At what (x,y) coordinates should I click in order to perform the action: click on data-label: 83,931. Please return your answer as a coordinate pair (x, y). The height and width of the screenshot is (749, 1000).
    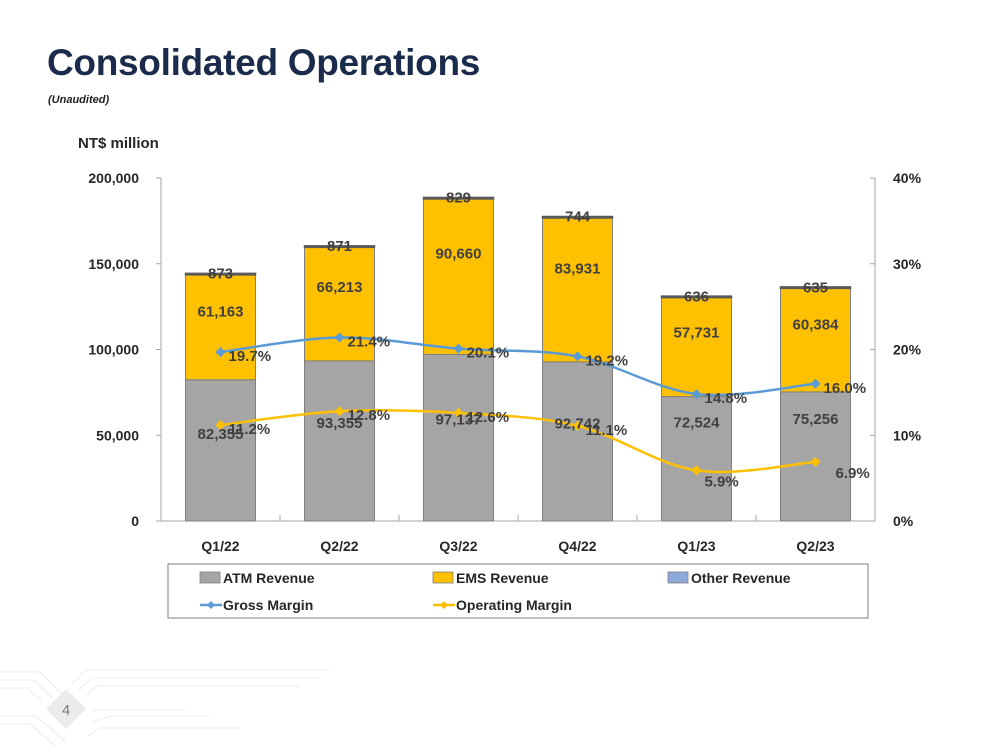
    Looking at the image, I should click on (578, 268).